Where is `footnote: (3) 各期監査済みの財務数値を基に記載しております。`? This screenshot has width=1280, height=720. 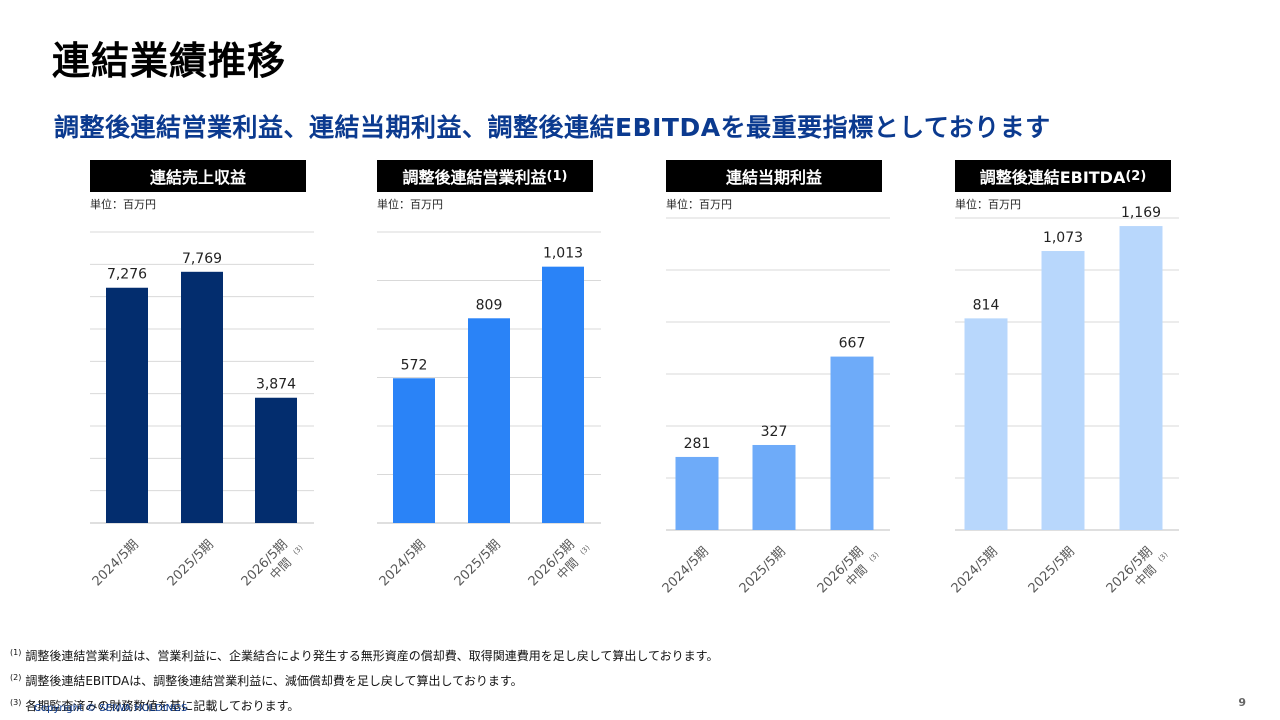 footnote: (3) 各期監査済みの財務数値を基に記載しております。 is located at coordinates (364, 704).